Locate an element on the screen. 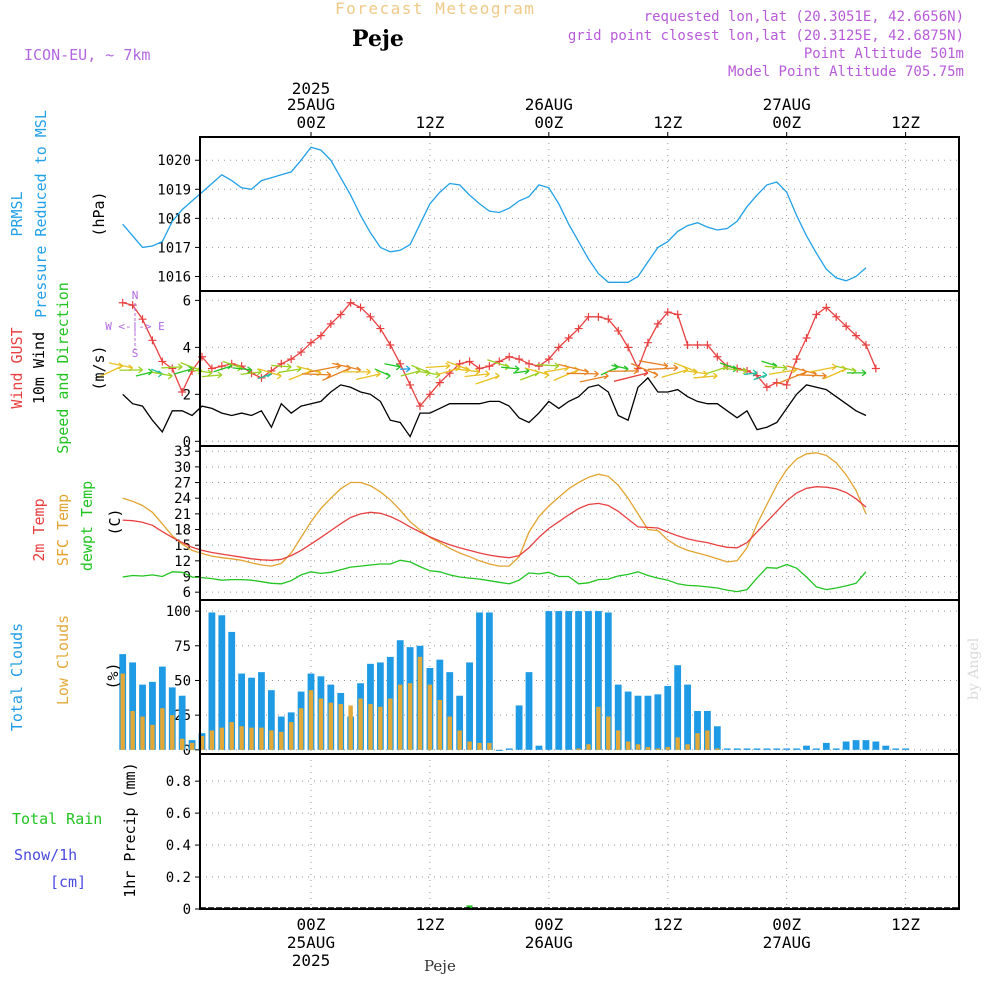  pressure-label-short: PRMSL is located at coordinates (17, 213).